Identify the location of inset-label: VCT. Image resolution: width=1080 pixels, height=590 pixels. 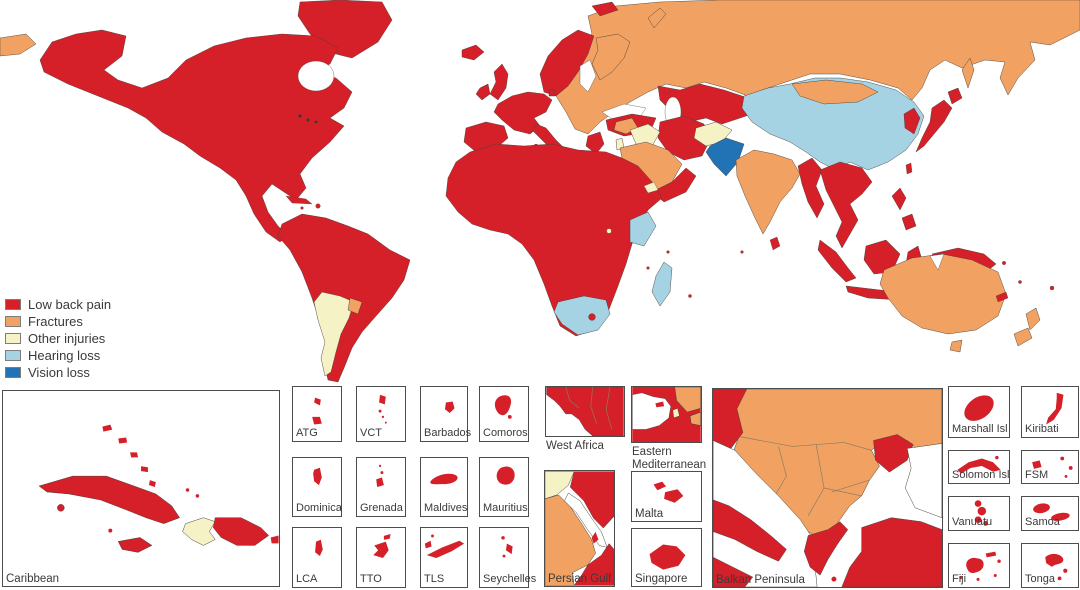
(371, 433).